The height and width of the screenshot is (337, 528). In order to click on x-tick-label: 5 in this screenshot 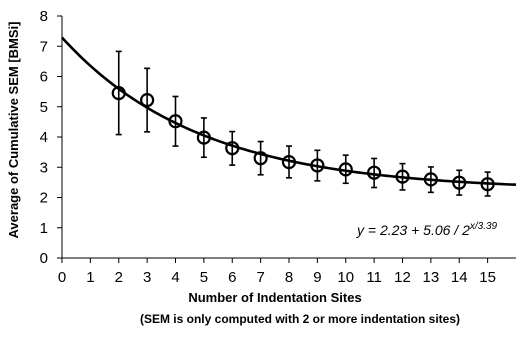, I will do `click(204, 277)`.